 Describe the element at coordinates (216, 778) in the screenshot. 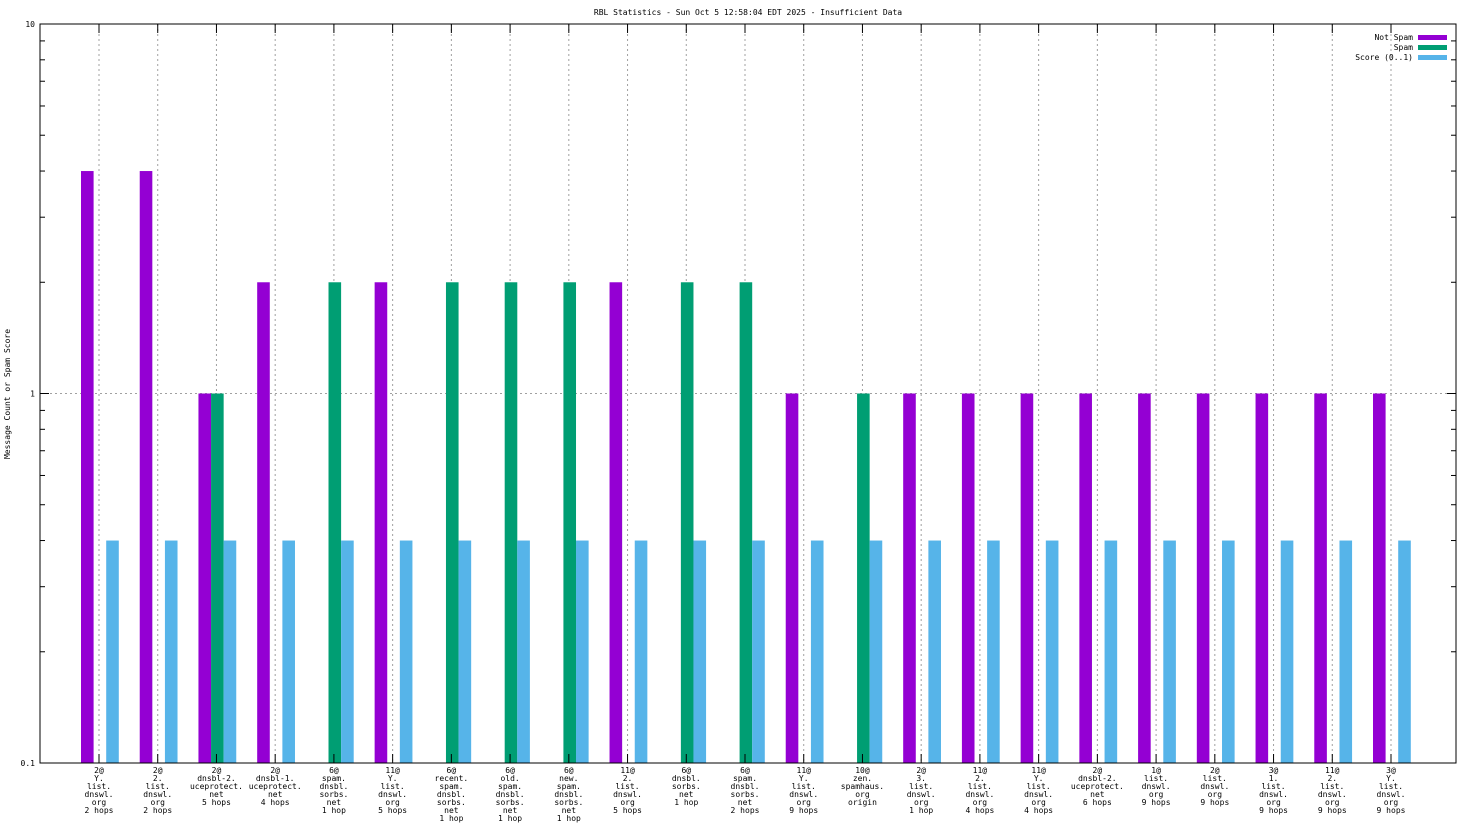

I see `x-tick-label-line: dnsbl-2.` at that location.